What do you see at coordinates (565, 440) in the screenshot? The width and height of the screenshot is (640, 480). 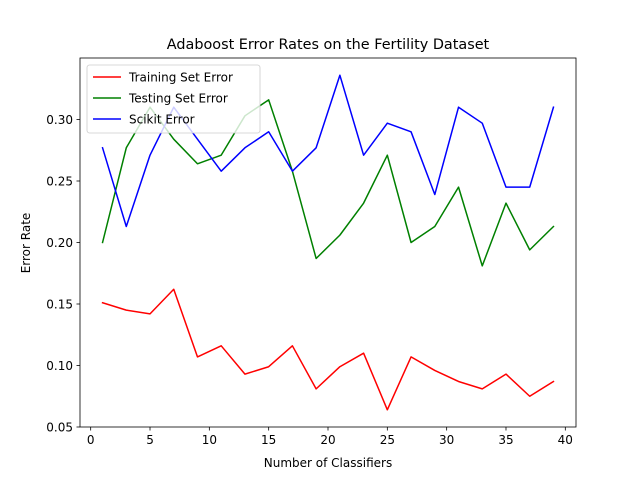 I see `x-tick-label: 40` at bounding box center [565, 440].